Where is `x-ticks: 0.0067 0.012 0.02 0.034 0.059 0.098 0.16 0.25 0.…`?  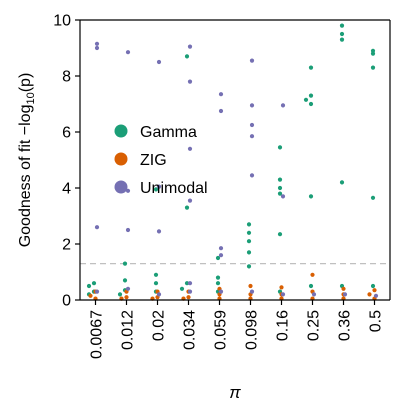
x-ticks: 0.0067 0.012 0.02 0.034 0.059 0.098 0.16 0.25 0.… is located at coordinates (237, 329).